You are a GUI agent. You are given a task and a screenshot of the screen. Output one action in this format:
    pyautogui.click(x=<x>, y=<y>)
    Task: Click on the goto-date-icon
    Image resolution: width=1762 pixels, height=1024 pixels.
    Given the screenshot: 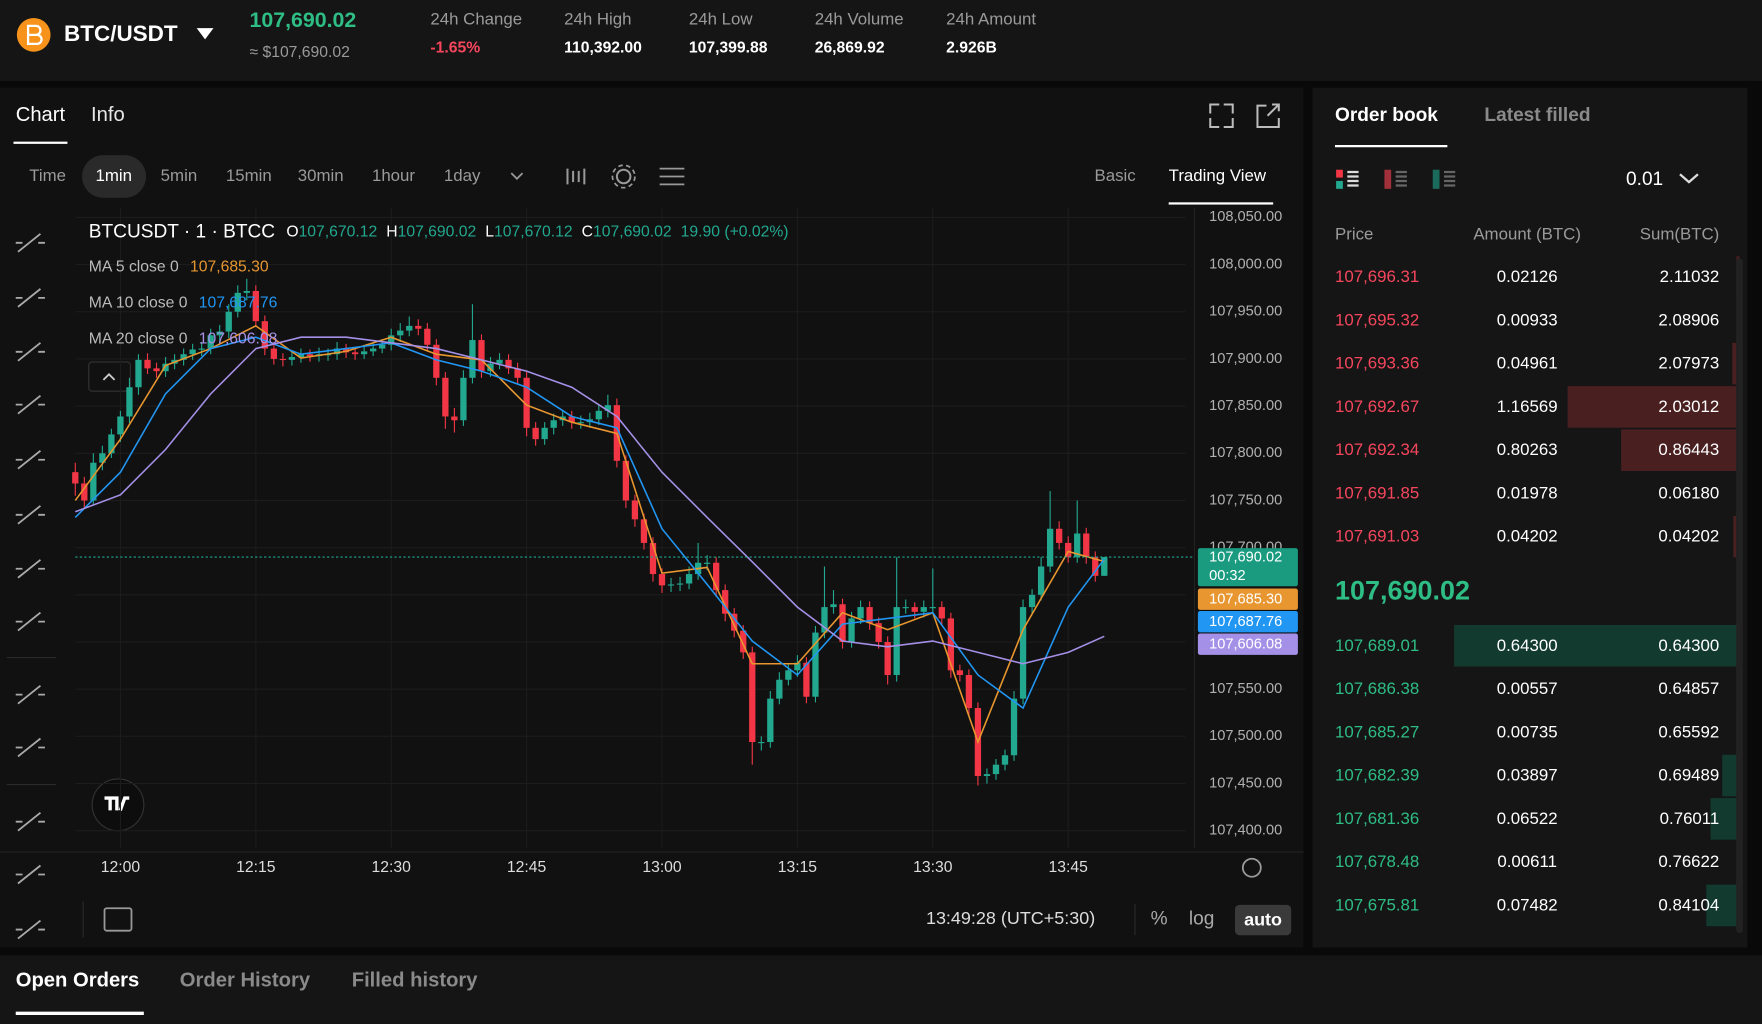 What is the action you would take?
    pyautogui.click(x=118, y=919)
    